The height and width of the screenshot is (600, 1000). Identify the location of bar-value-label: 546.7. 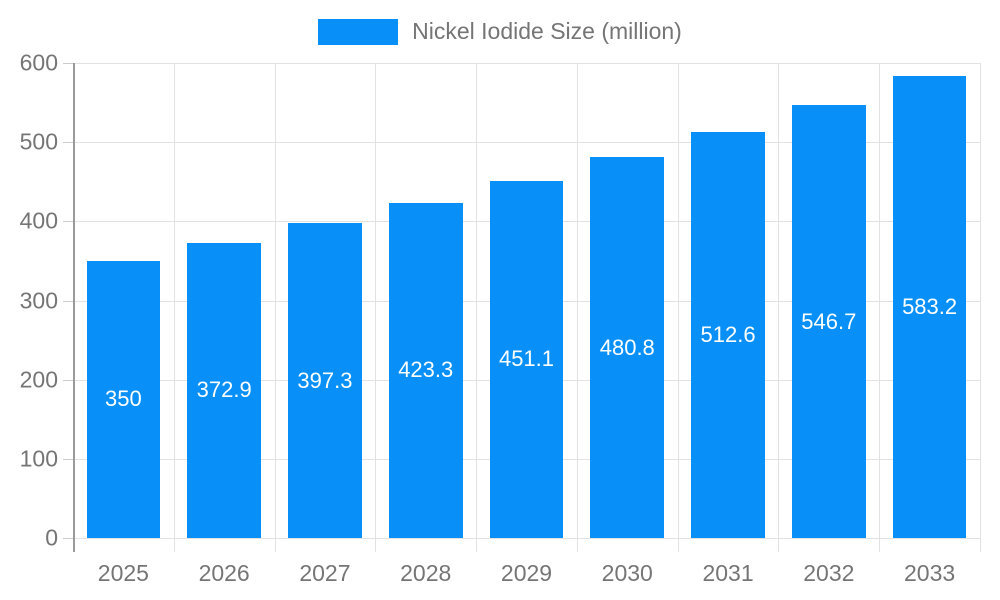
(829, 321).